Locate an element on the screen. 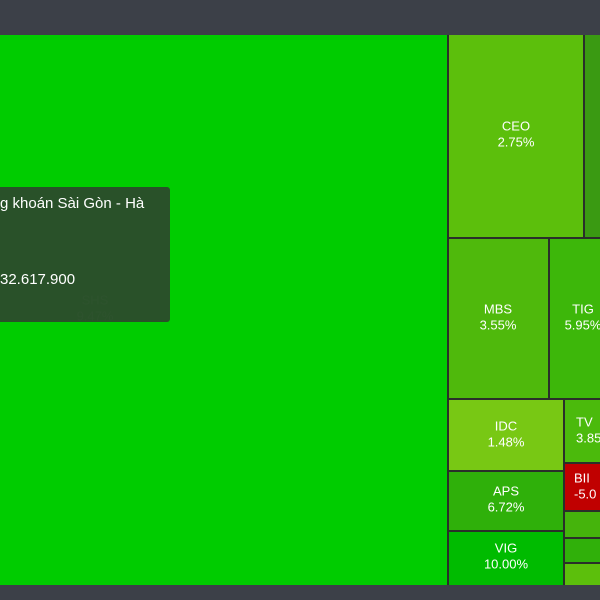 Image resolution: width=600 pixels, height=600 pixels. tooltip: g khoán Sài Gòn - Hà 32.617.900 is located at coordinates (85, 254).